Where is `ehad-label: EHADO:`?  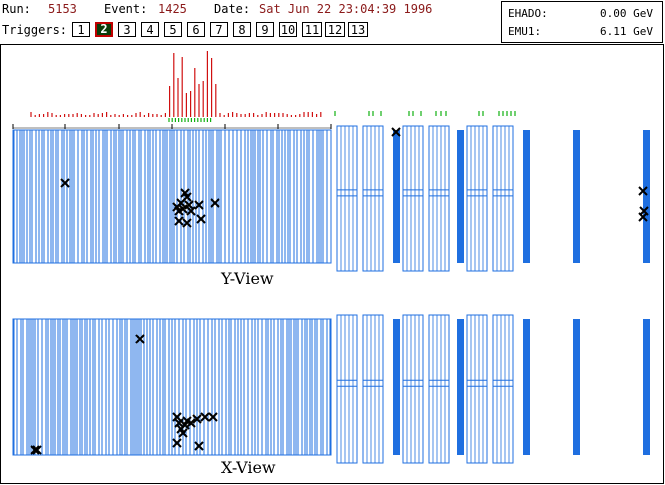
ehad-label: EHADO: is located at coordinates (528, 13).